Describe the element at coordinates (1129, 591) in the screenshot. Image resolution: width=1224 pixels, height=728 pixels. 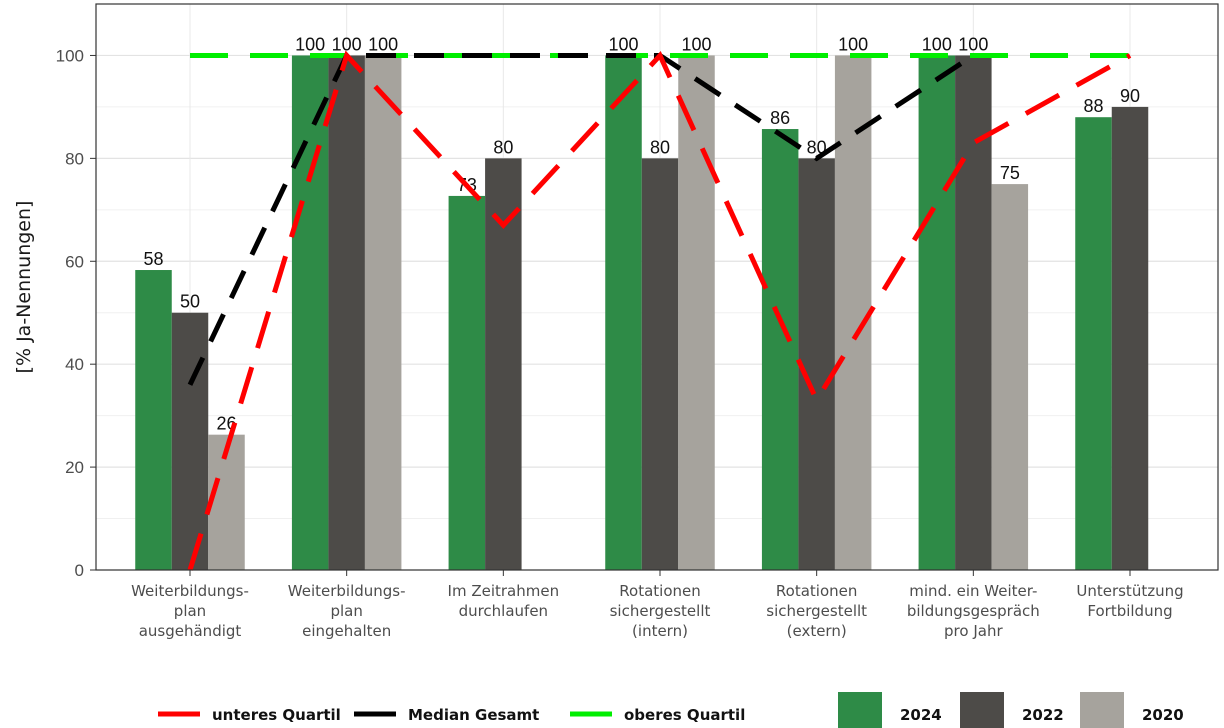
I see `x-tick-label: Unterstützung` at that location.